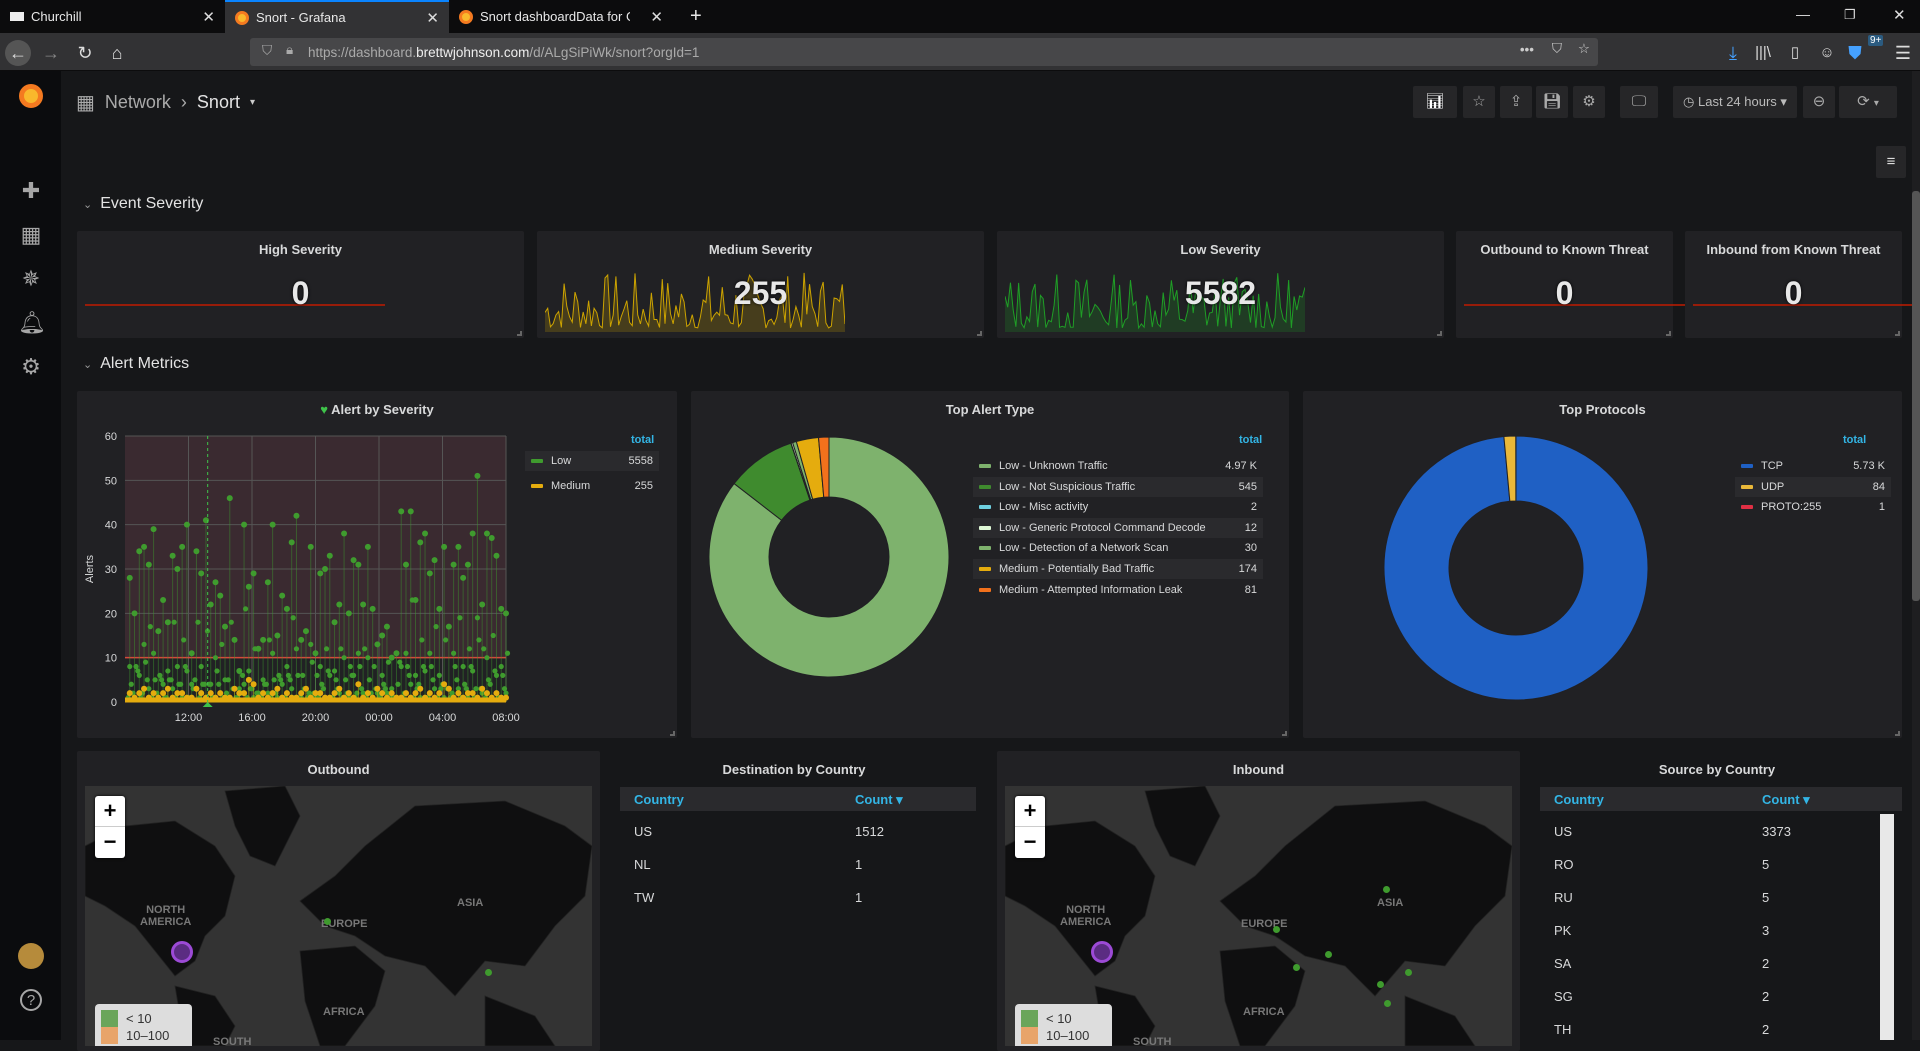 The height and width of the screenshot is (1051, 1920). Describe the element at coordinates (136, 364) in the screenshot. I see `row-alert-metrics: ⌄Alert Metrics` at that location.